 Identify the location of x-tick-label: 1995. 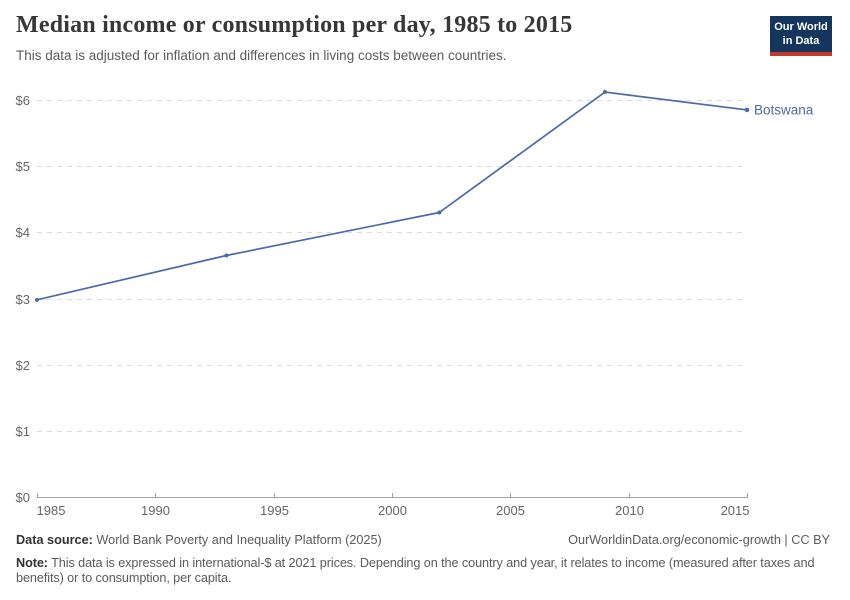
(274, 510).